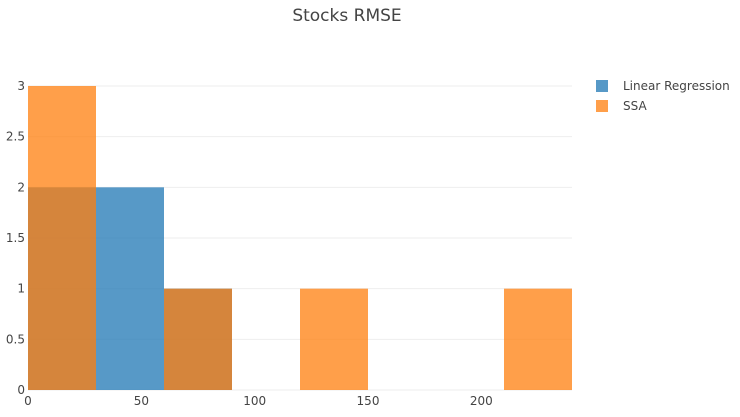  Describe the element at coordinates (368, 401) in the screenshot. I see `x-tick-label-3: 150` at that location.